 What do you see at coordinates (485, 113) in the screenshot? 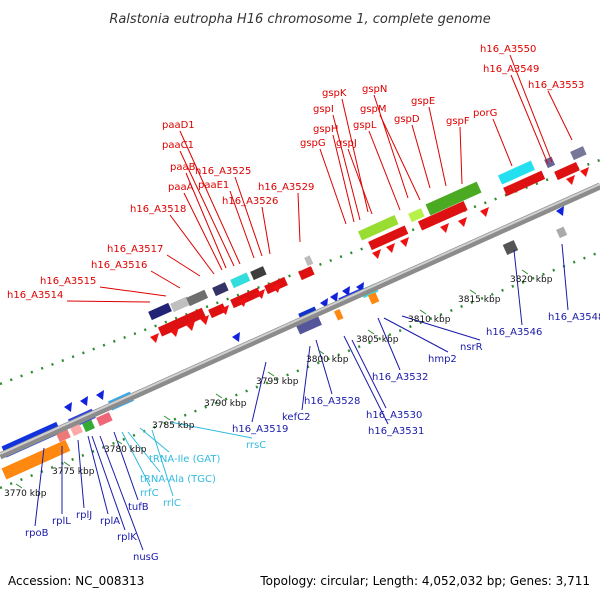
I see `gene-label-porg: porG` at bounding box center [485, 113].